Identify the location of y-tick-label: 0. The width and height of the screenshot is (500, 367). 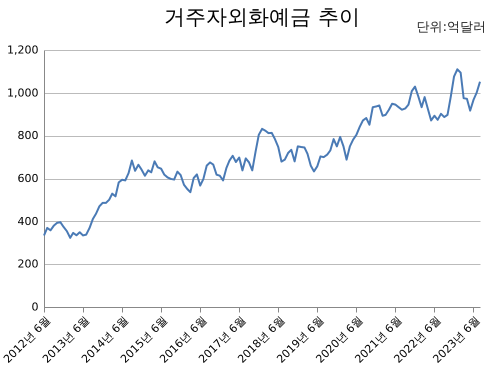
(35, 307).